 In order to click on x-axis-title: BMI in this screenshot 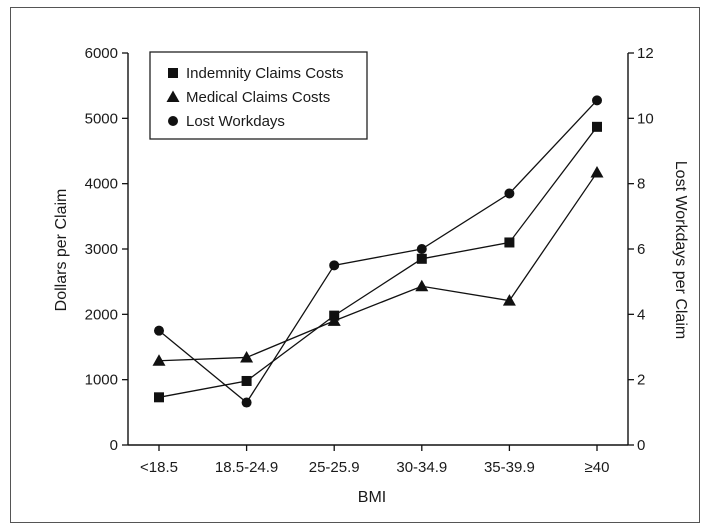, I will do `click(372, 497)`.